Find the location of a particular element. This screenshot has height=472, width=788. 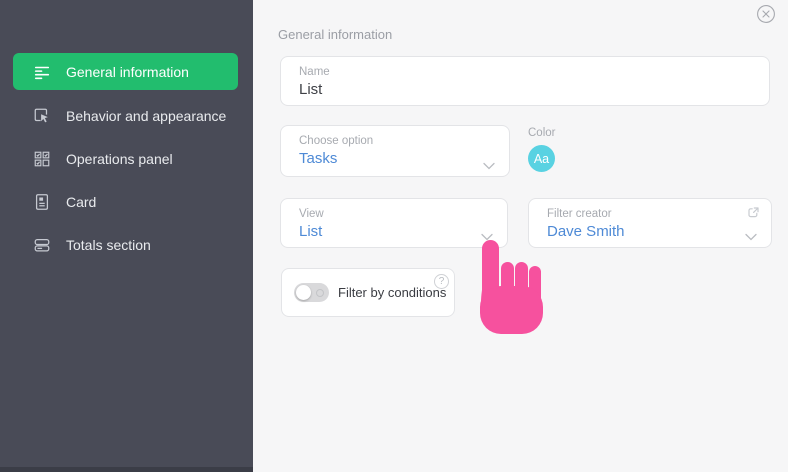

close-icon is located at coordinates (766, 16).